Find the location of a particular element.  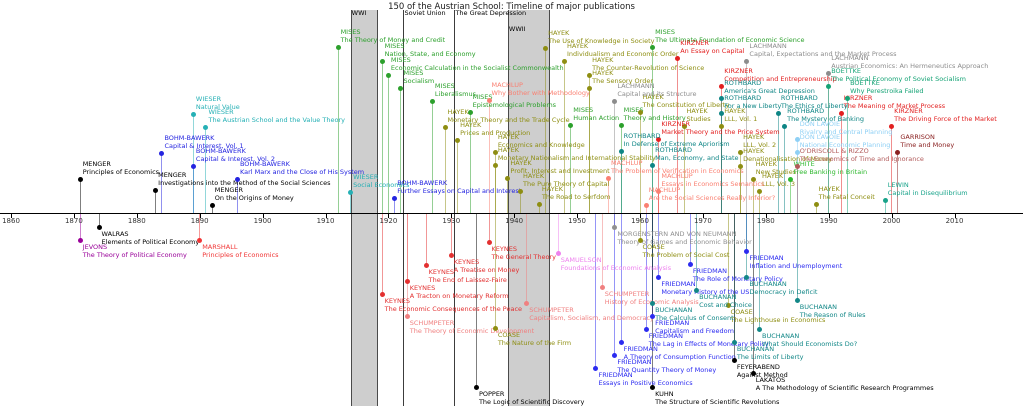

pub-label: KEYNES A Tracton on Monetary Reform is located at coordinates (459, 292).